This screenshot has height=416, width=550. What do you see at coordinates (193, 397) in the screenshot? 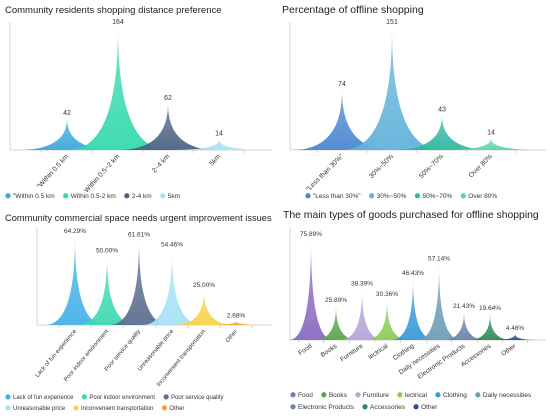
I see `legend-item: Poor service quality` at bounding box center [193, 397].